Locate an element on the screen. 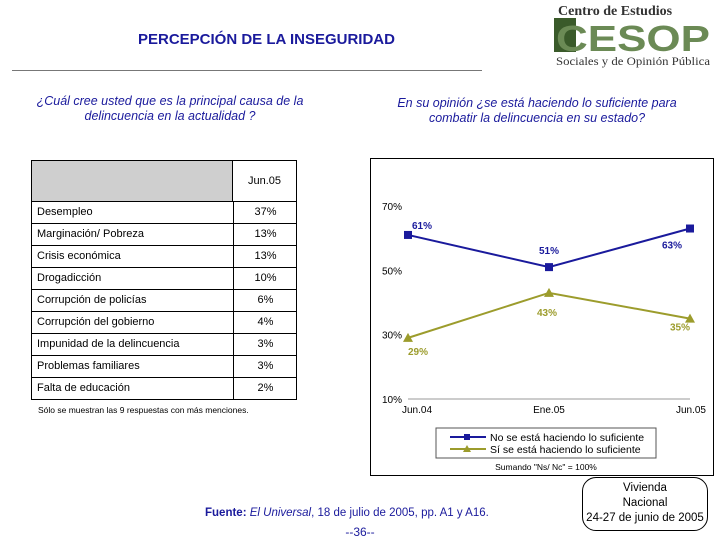  x-tick-label: Jun.05 is located at coordinates (691, 410).